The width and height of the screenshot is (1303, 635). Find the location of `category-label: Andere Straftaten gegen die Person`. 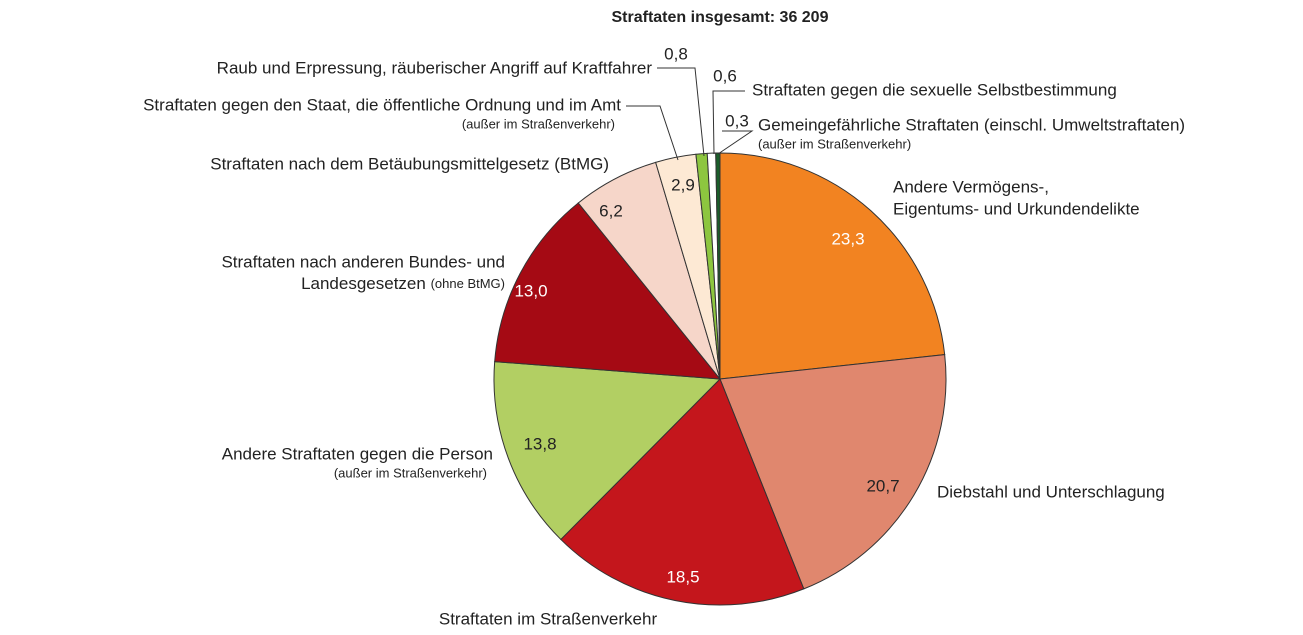

category-label: Andere Straftaten gegen die Person is located at coordinates (357, 453).